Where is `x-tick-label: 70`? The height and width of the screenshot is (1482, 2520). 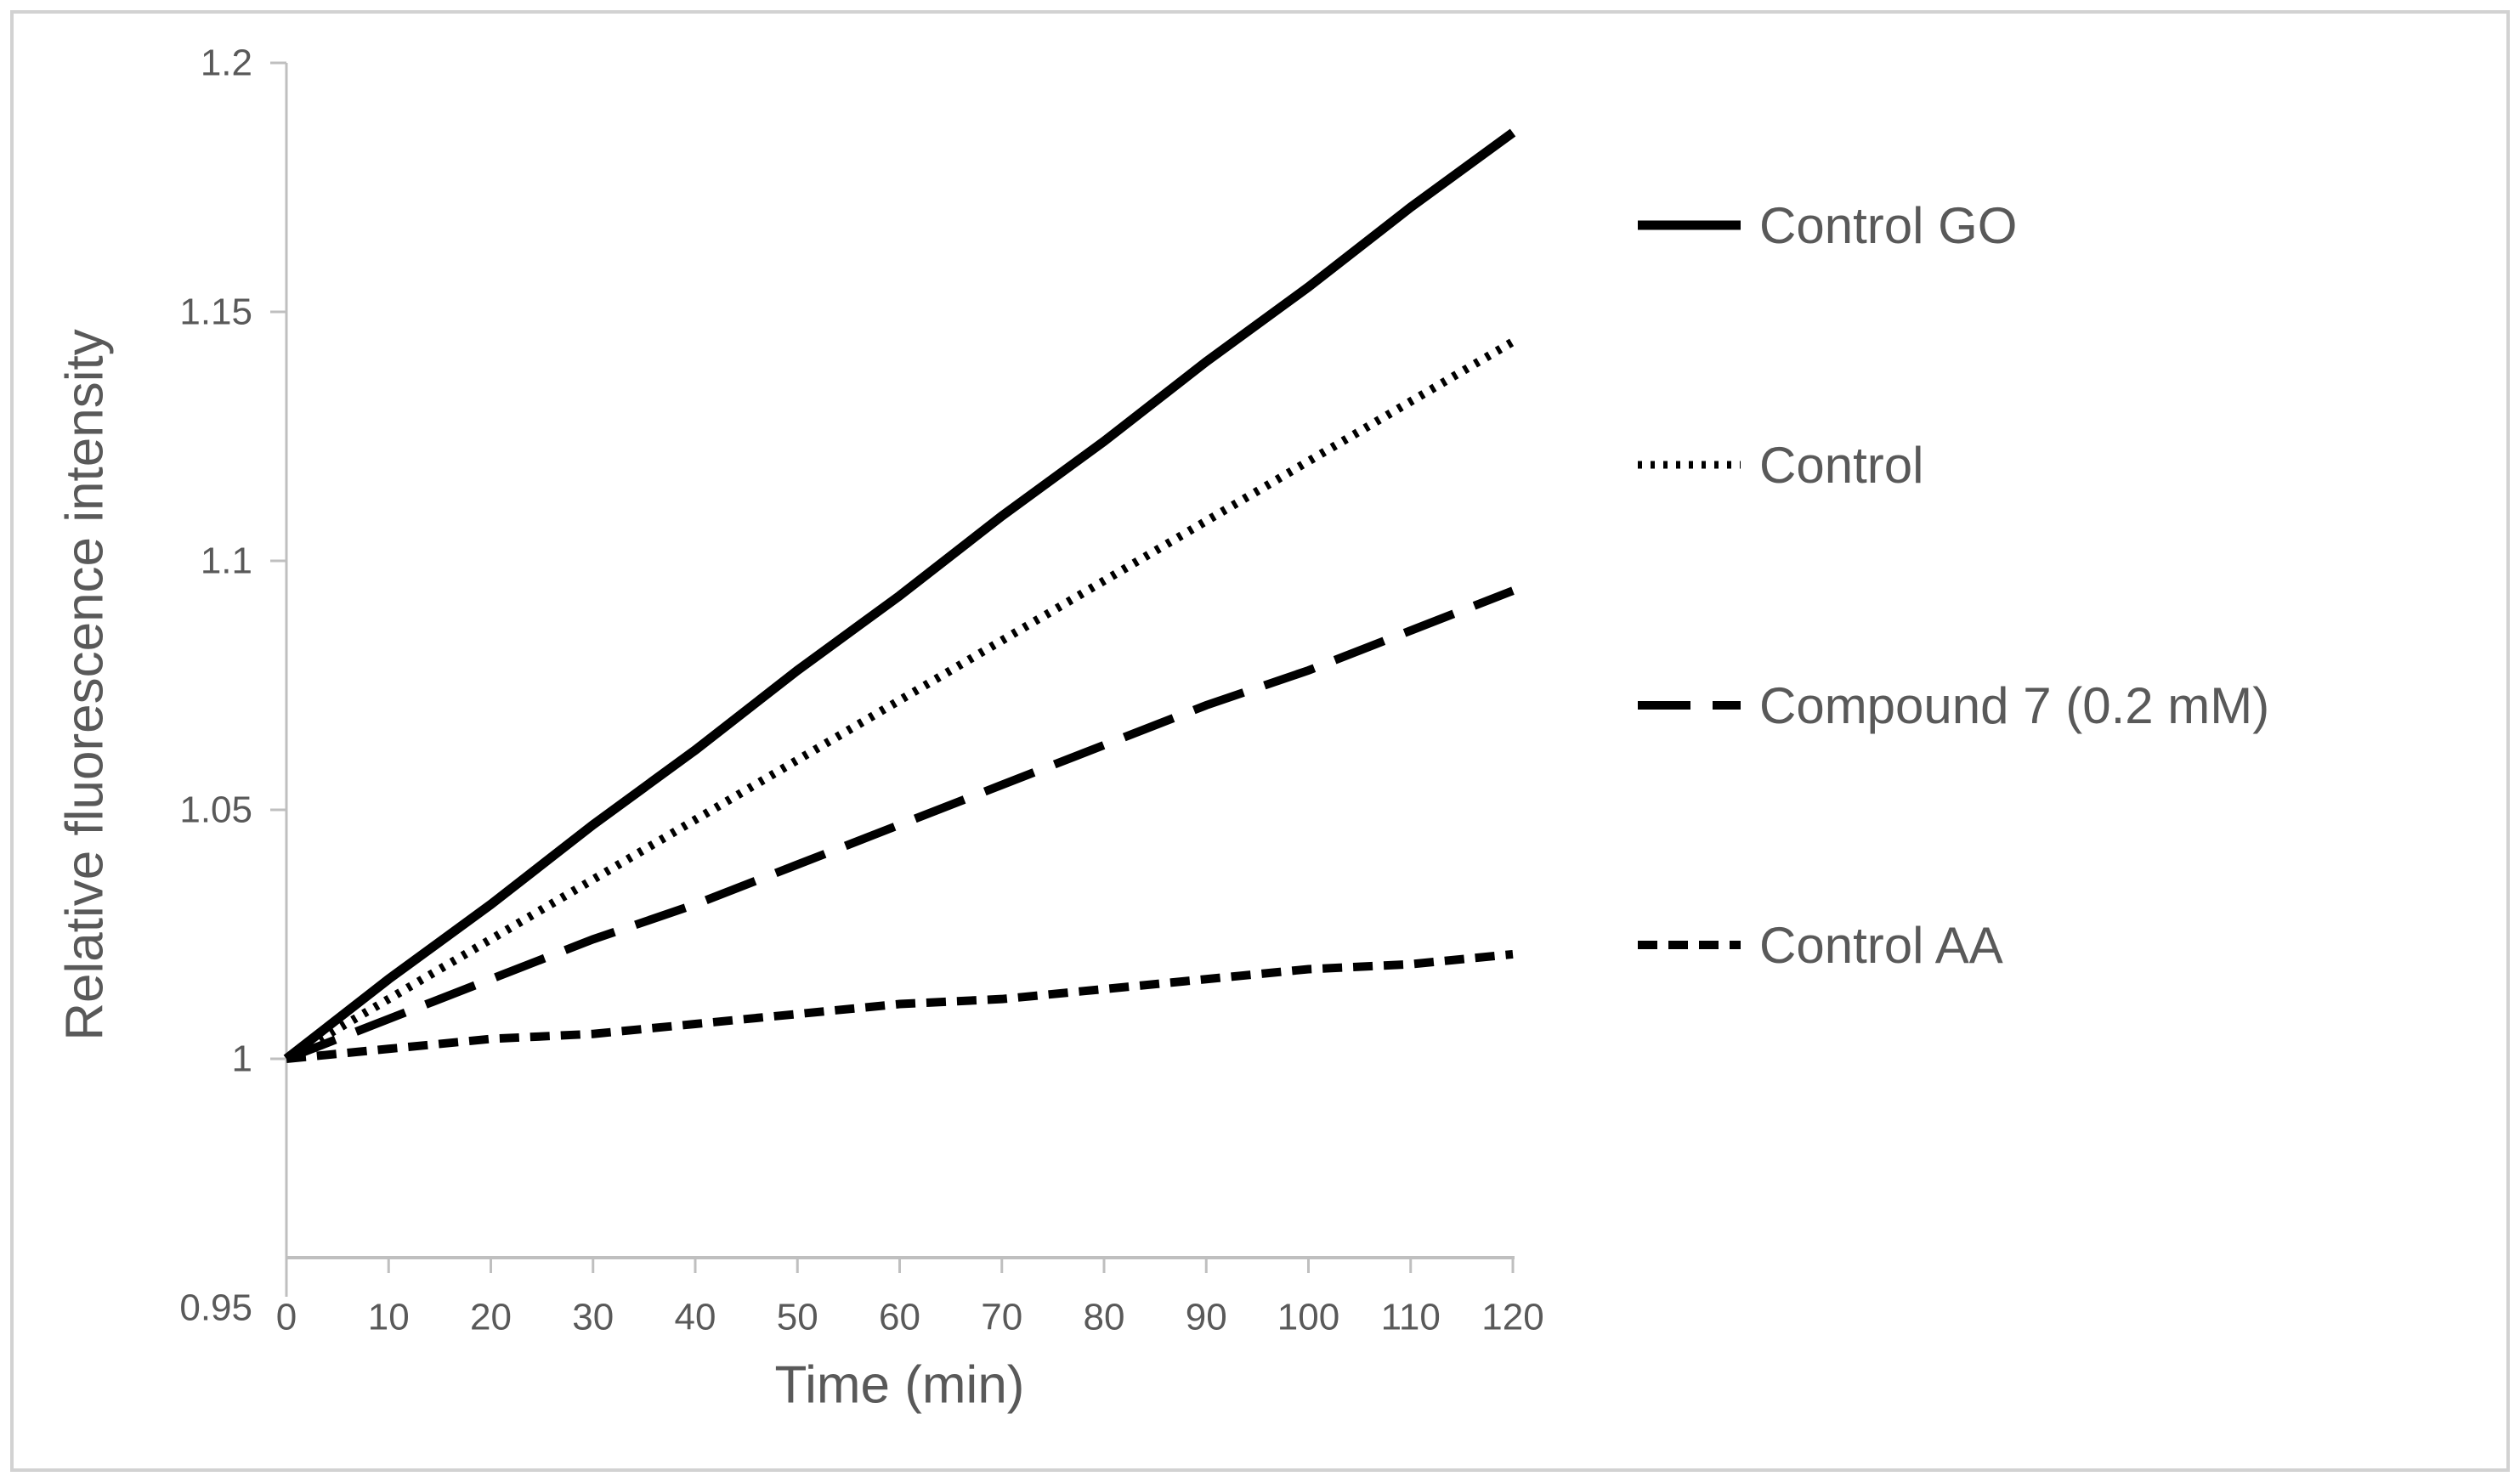
x-tick-label: 70 is located at coordinates (1001, 1317).